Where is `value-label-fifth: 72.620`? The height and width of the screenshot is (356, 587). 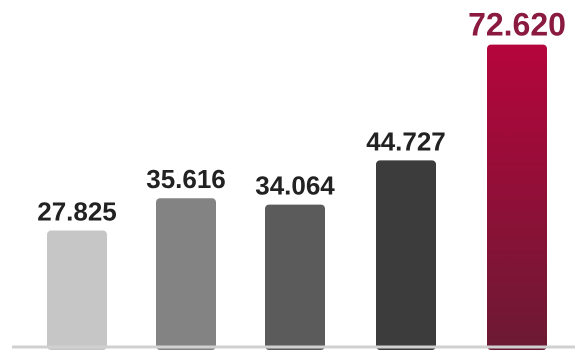 value-label-fifth: 72.620 is located at coordinates (517, 25).